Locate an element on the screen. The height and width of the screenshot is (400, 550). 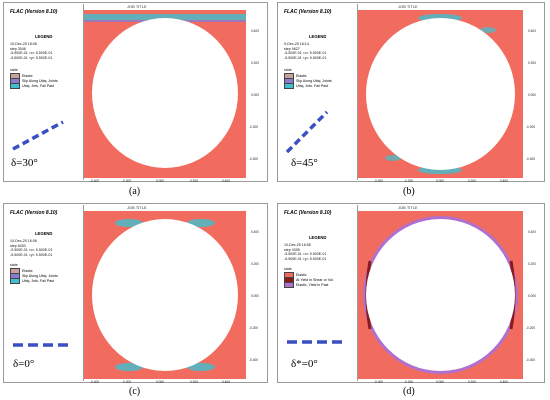
y-range: -5.500E-01 <y< 5.500E-01 is located at coordinates (305, 258).